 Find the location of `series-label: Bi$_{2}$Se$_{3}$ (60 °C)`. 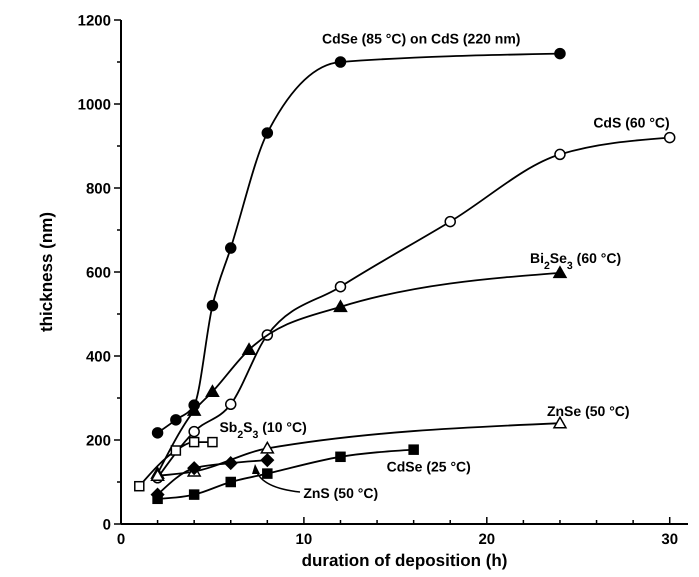

series-label: Bi$_{2}$Se$_{3}$ (60 °C) is located at coordinates (576, 261).